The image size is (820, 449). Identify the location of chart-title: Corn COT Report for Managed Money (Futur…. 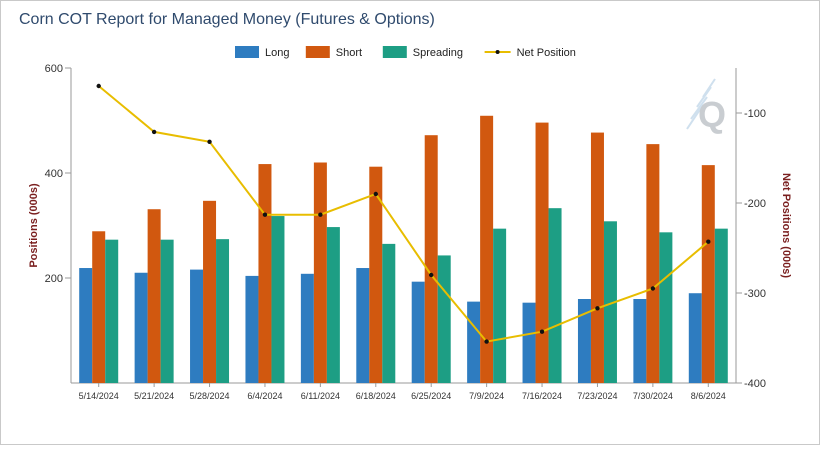
(227, 19).